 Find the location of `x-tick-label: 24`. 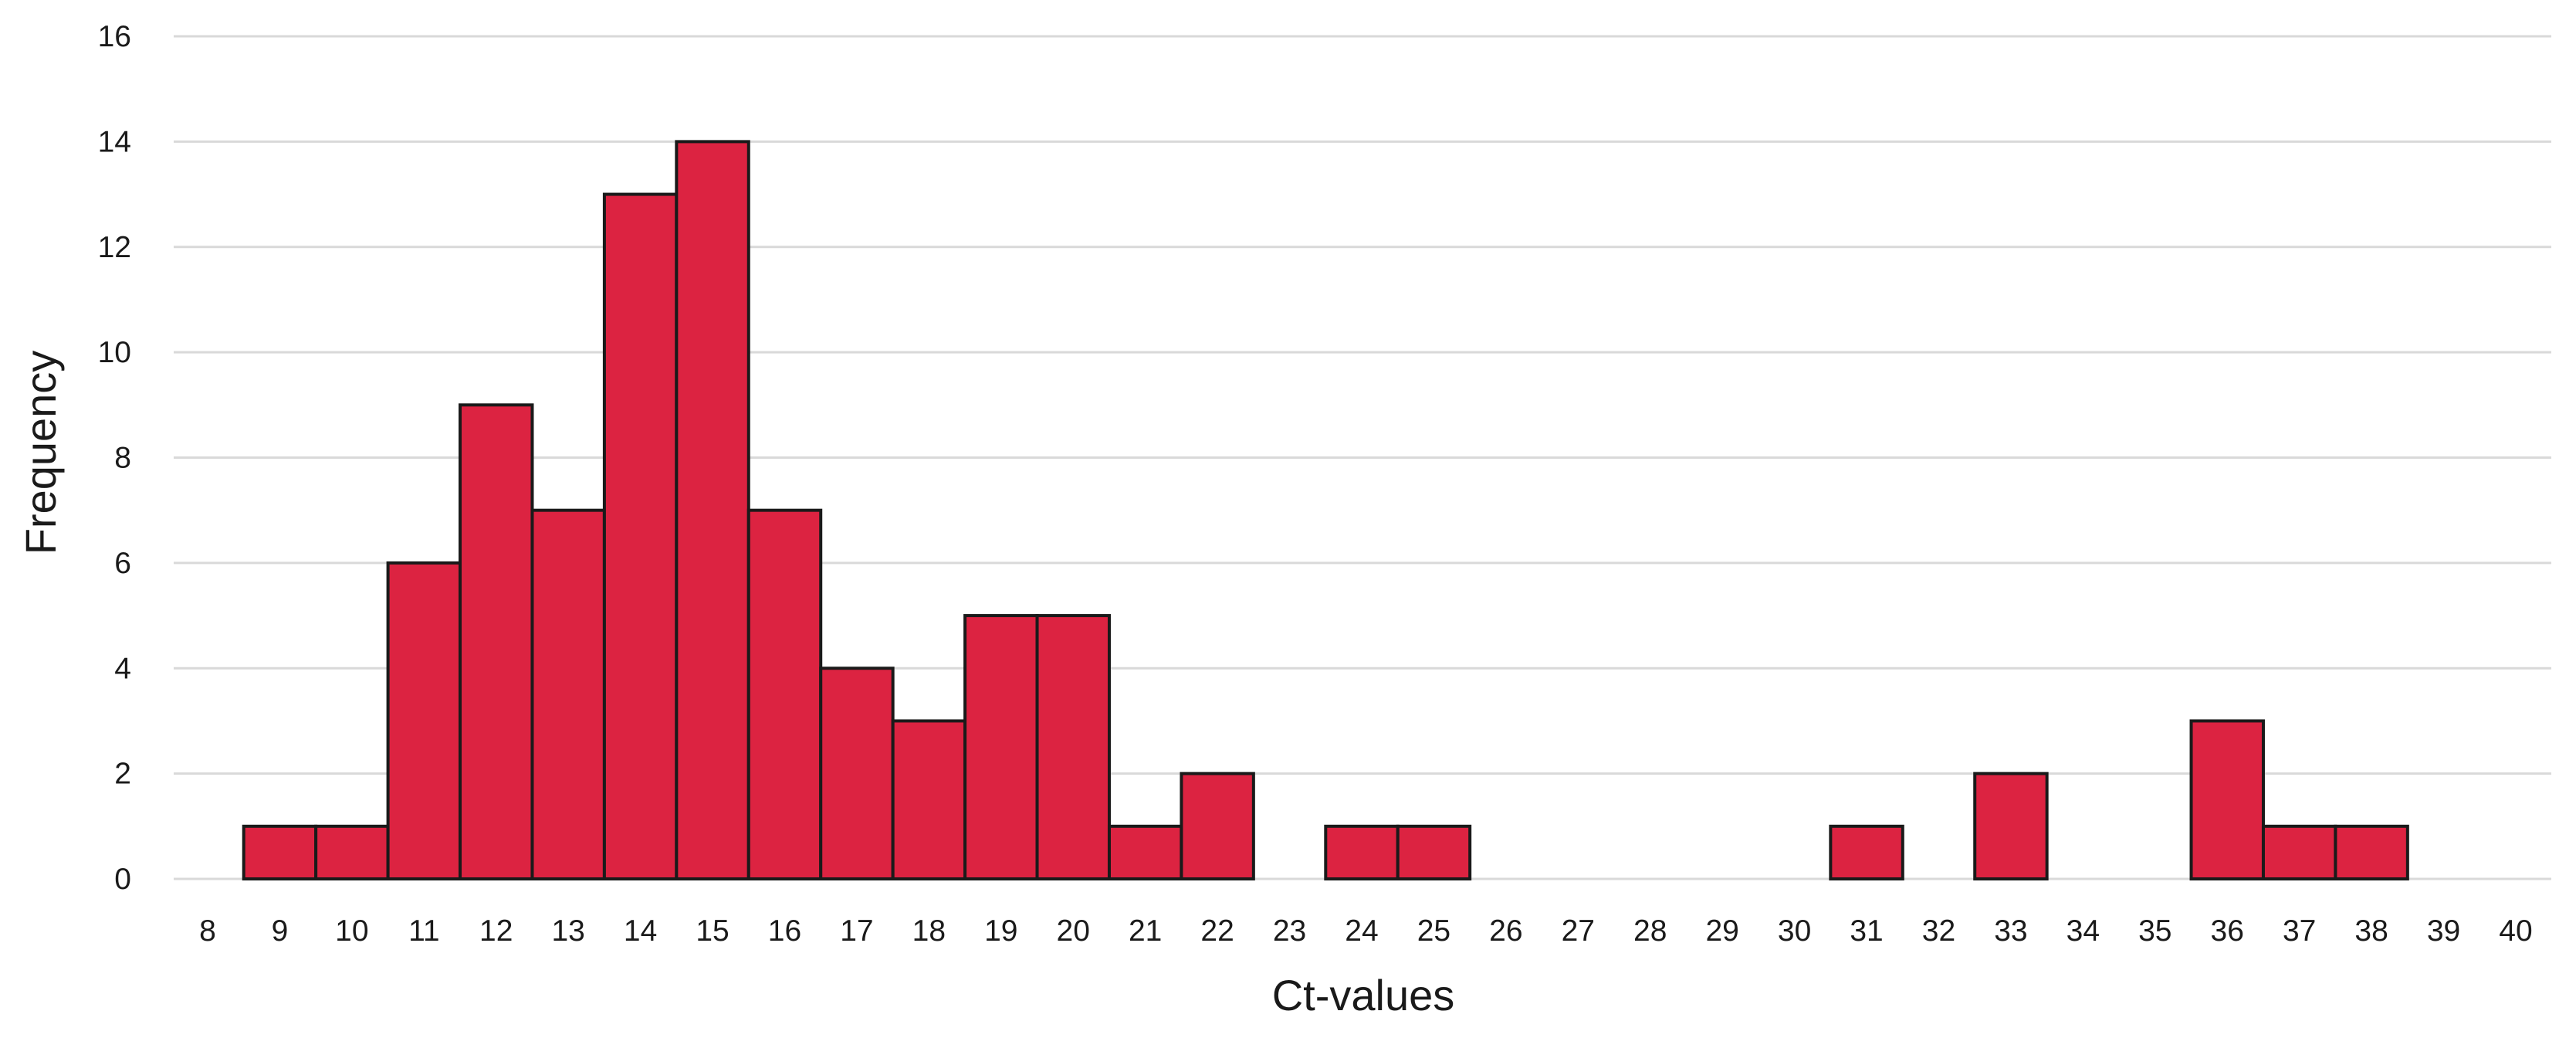

x-tick-label: 24 is located at coordinates (1362, 931).